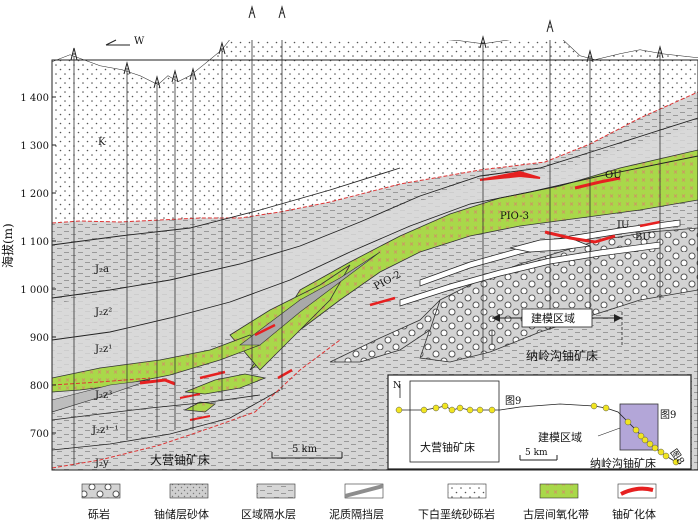 Image resolution: width=698 pixels, height=528 pixels. Describe the element at coordinates (39, 338) in the screenshot. I see `y-tick-label: 900` at that location.